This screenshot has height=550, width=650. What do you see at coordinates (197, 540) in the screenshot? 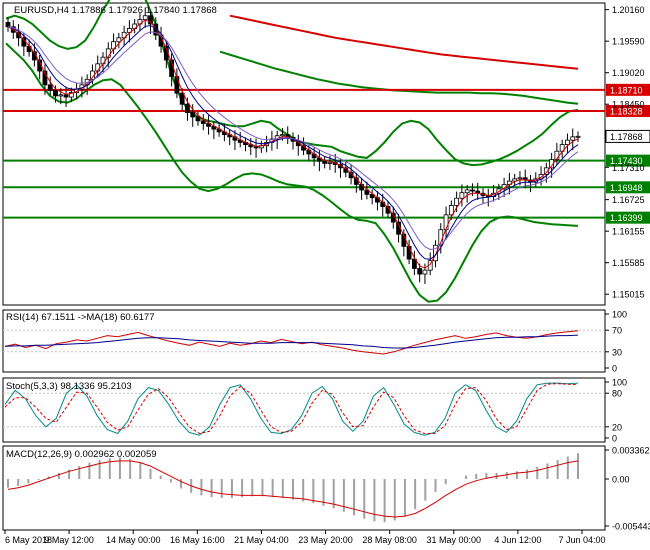
I see `time-label: 16 May 16:00` at bounding box center [197, 540].